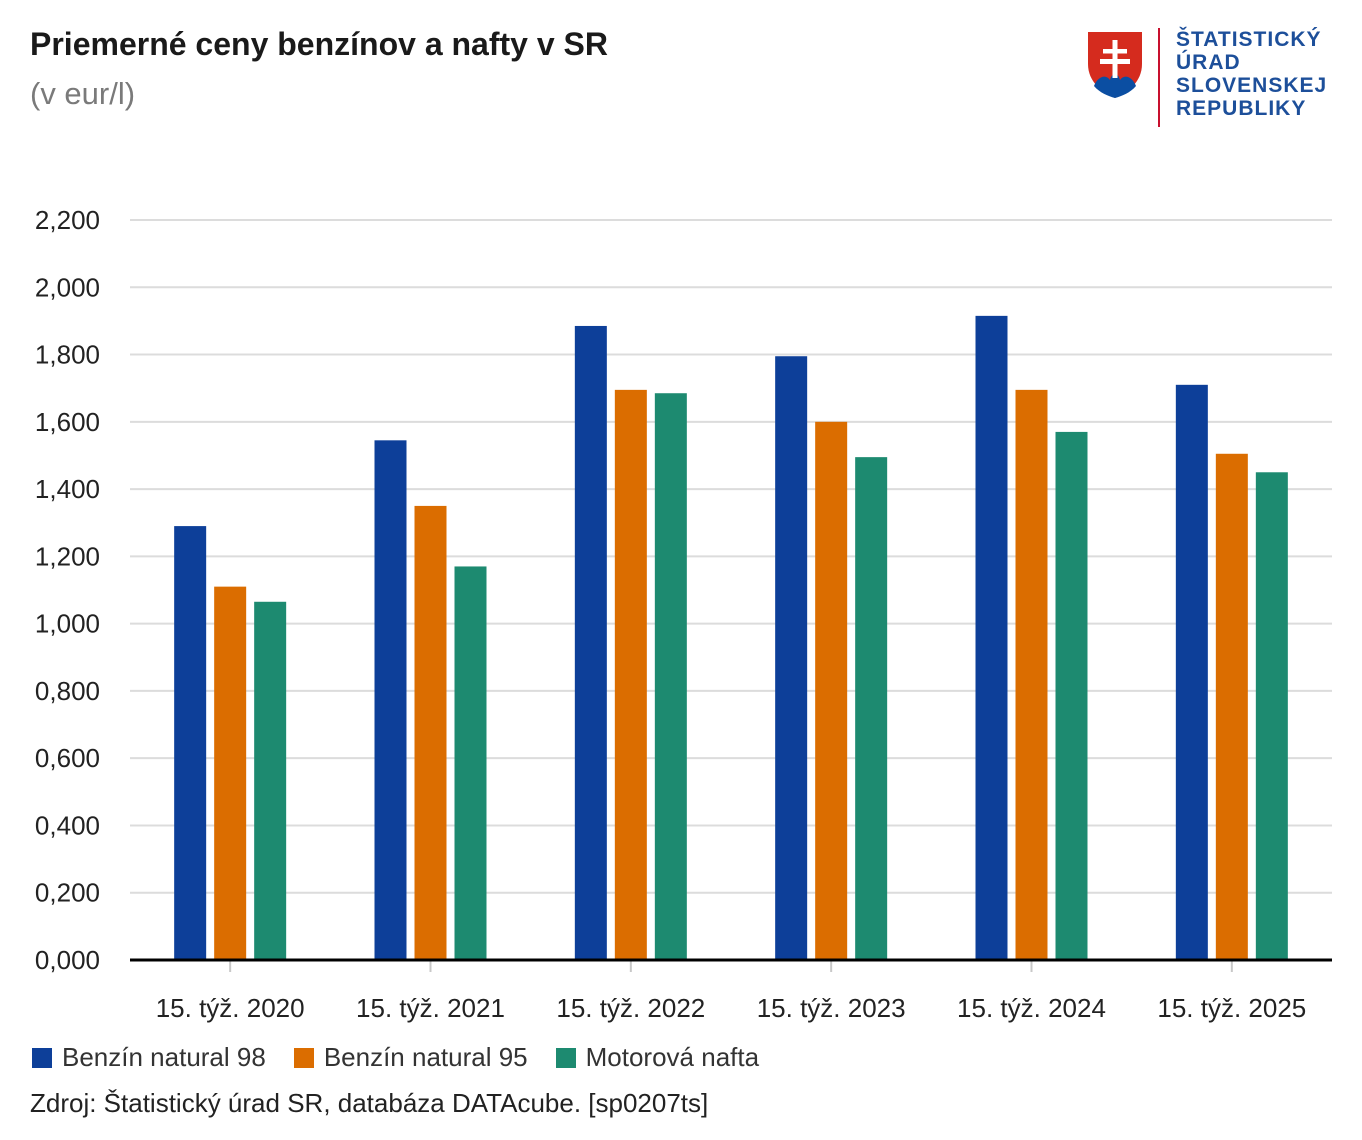  What do you see at coordinates (1241, 108) in the screenshot?
I see `logo-line-4: REPUBLIKY` at bounding box center [1241, 108].